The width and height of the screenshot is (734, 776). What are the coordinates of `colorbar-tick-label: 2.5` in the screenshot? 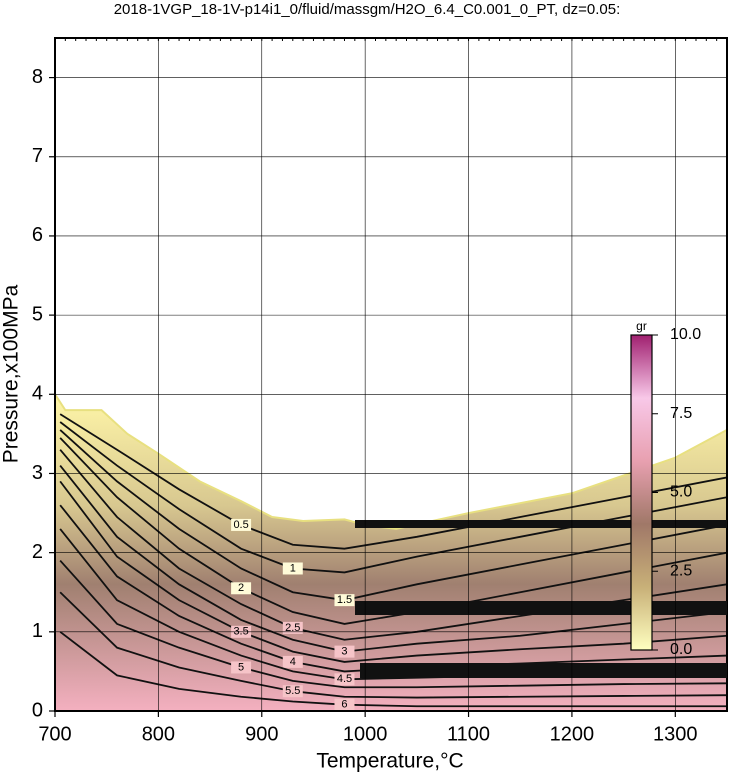 It's located at (681, 570).